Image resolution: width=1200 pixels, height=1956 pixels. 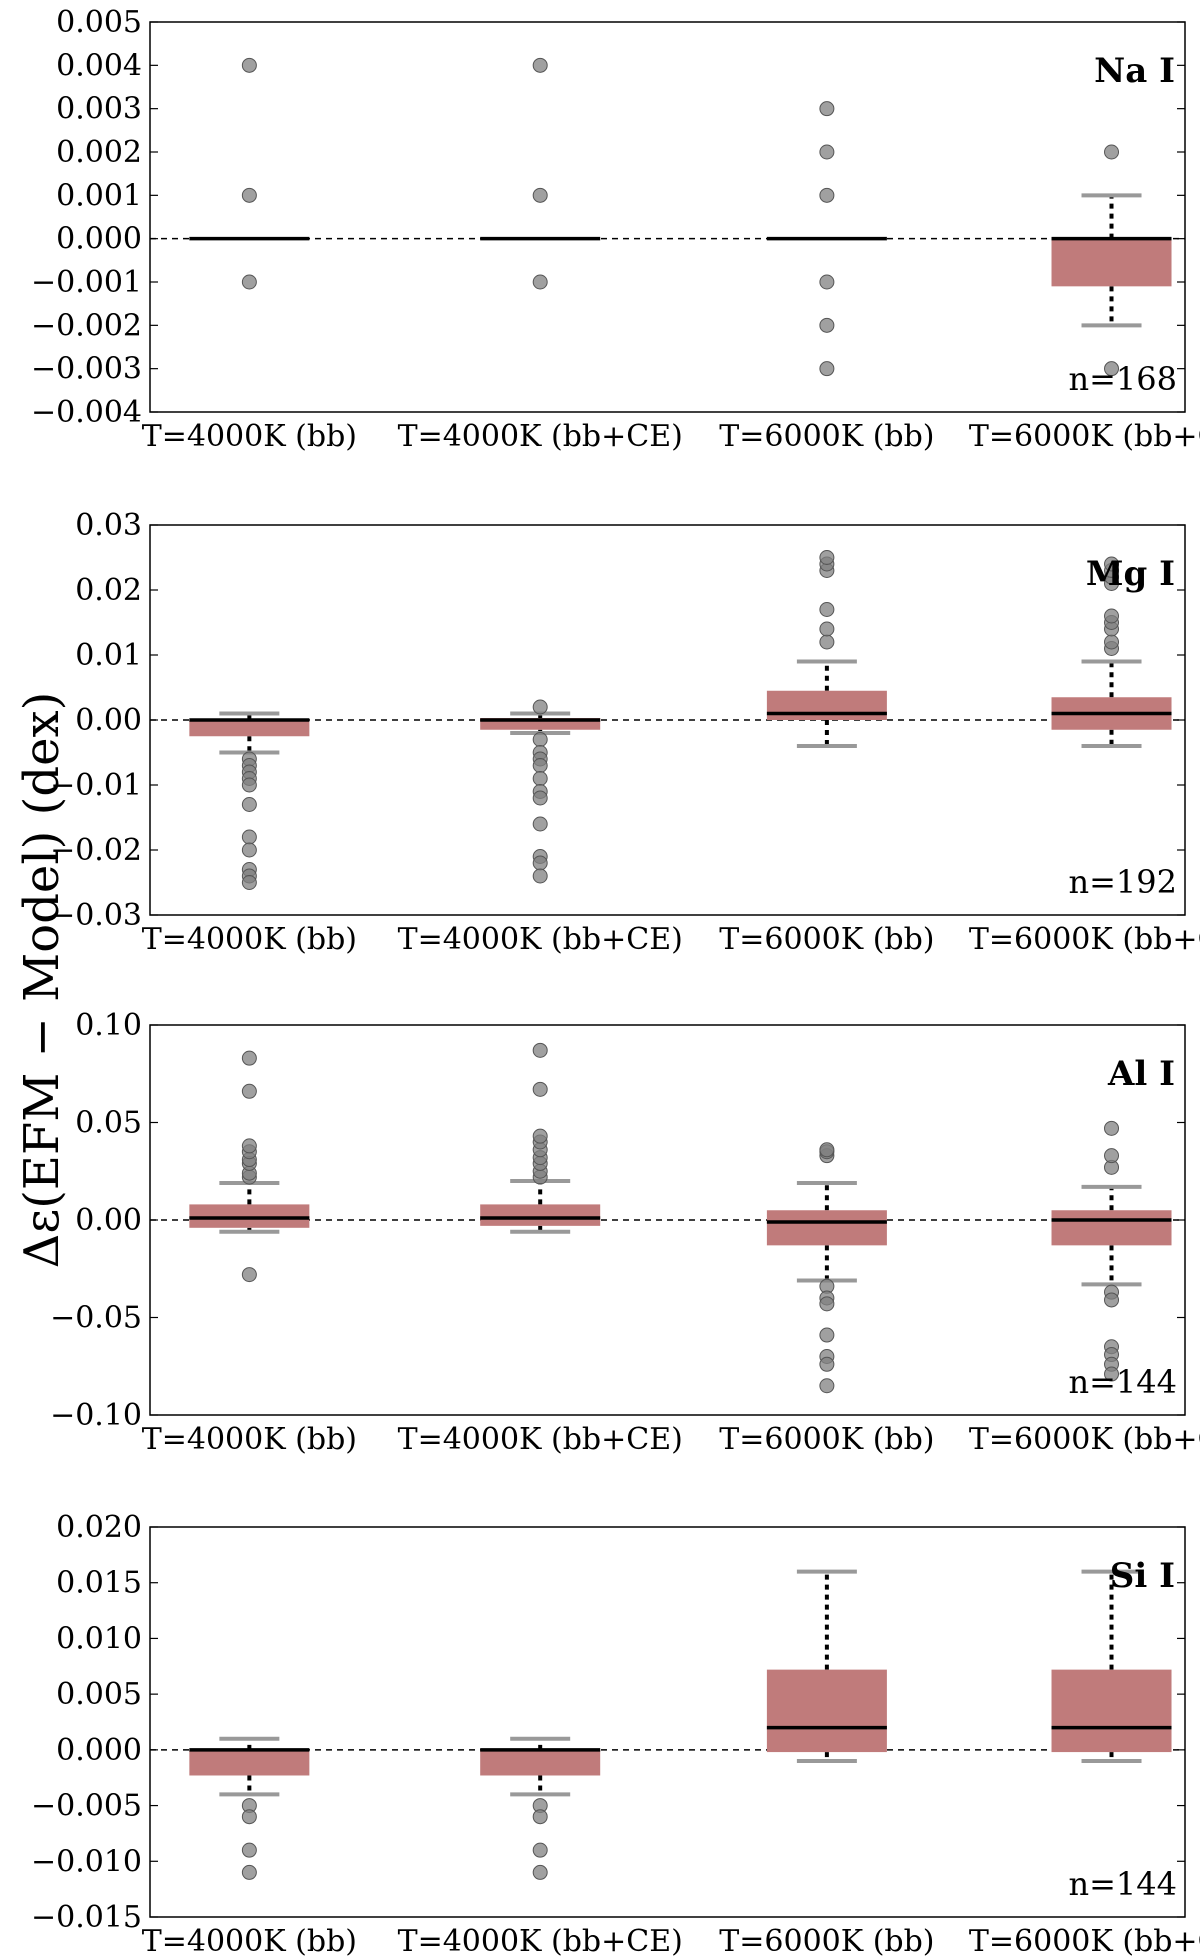 I want to click on y-tick-label: −0.10, so click(x=96, y=1415).